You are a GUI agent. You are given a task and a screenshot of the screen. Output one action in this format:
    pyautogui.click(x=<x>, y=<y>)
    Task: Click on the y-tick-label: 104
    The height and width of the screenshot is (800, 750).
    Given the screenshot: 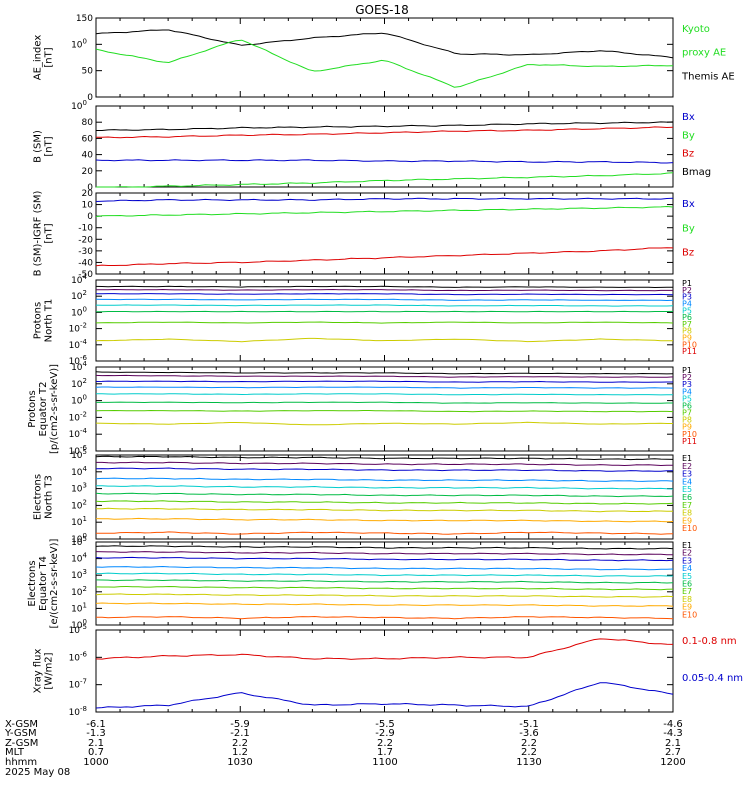 What is the action you would take?
    pyautogui.click(x=79, y=471)
    